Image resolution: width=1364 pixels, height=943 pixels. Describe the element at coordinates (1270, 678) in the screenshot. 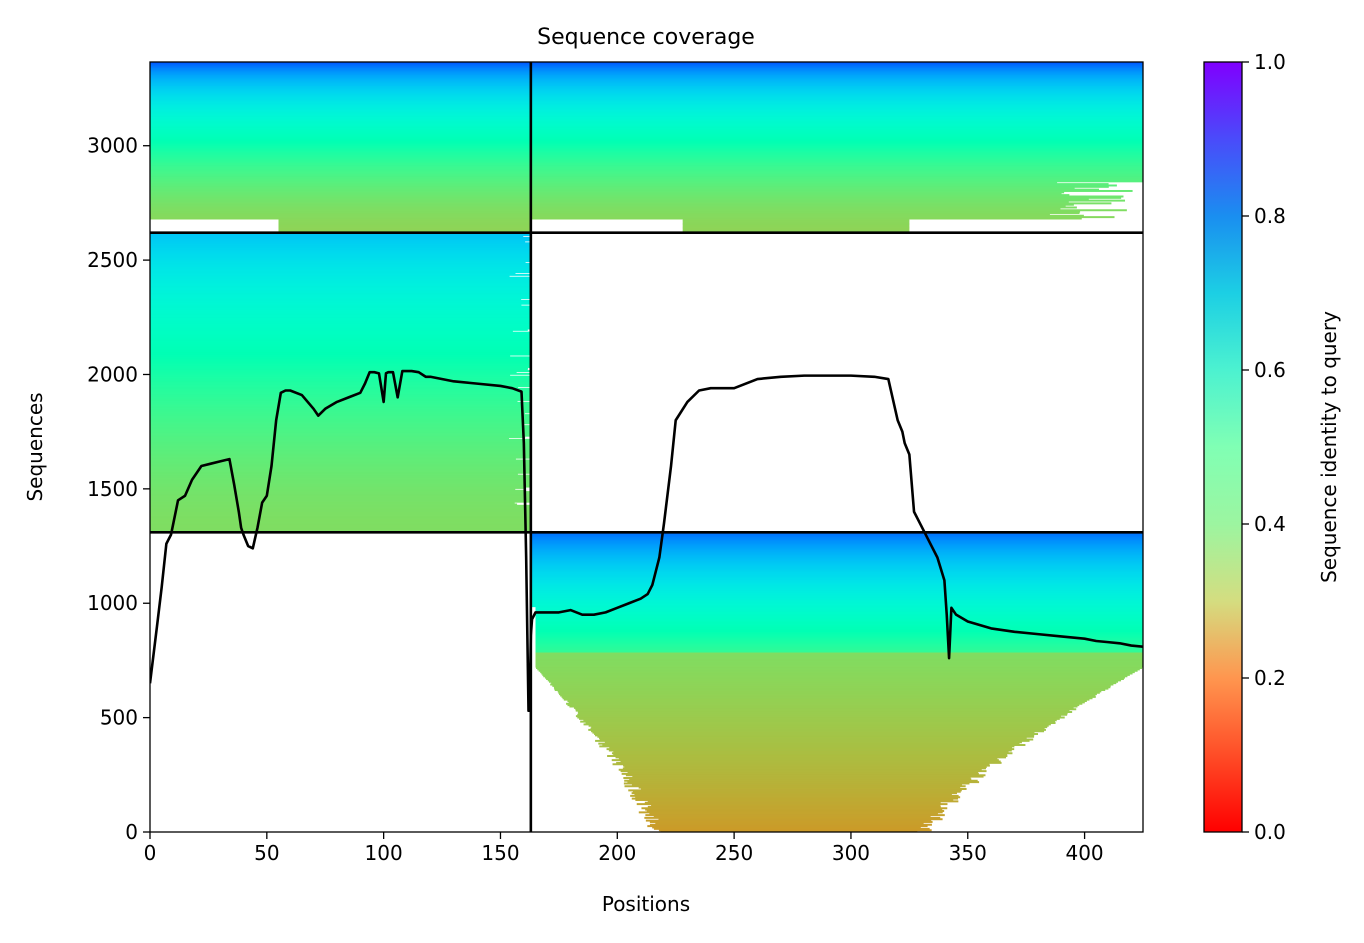

I see `colorbar-tick-label: 0.2` at that location.